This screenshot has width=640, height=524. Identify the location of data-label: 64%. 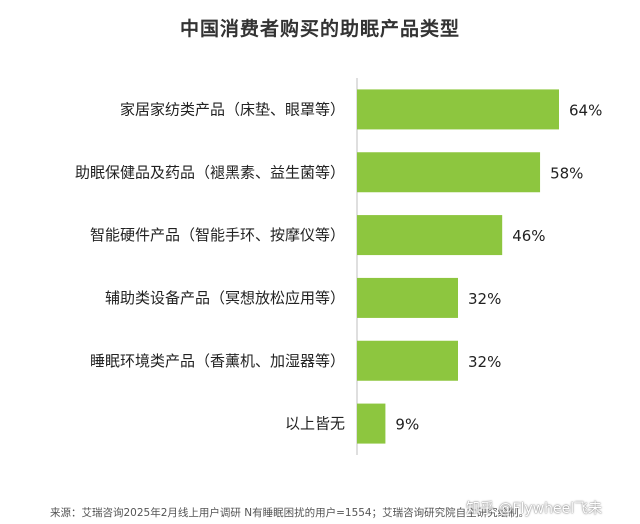
(585, 110).